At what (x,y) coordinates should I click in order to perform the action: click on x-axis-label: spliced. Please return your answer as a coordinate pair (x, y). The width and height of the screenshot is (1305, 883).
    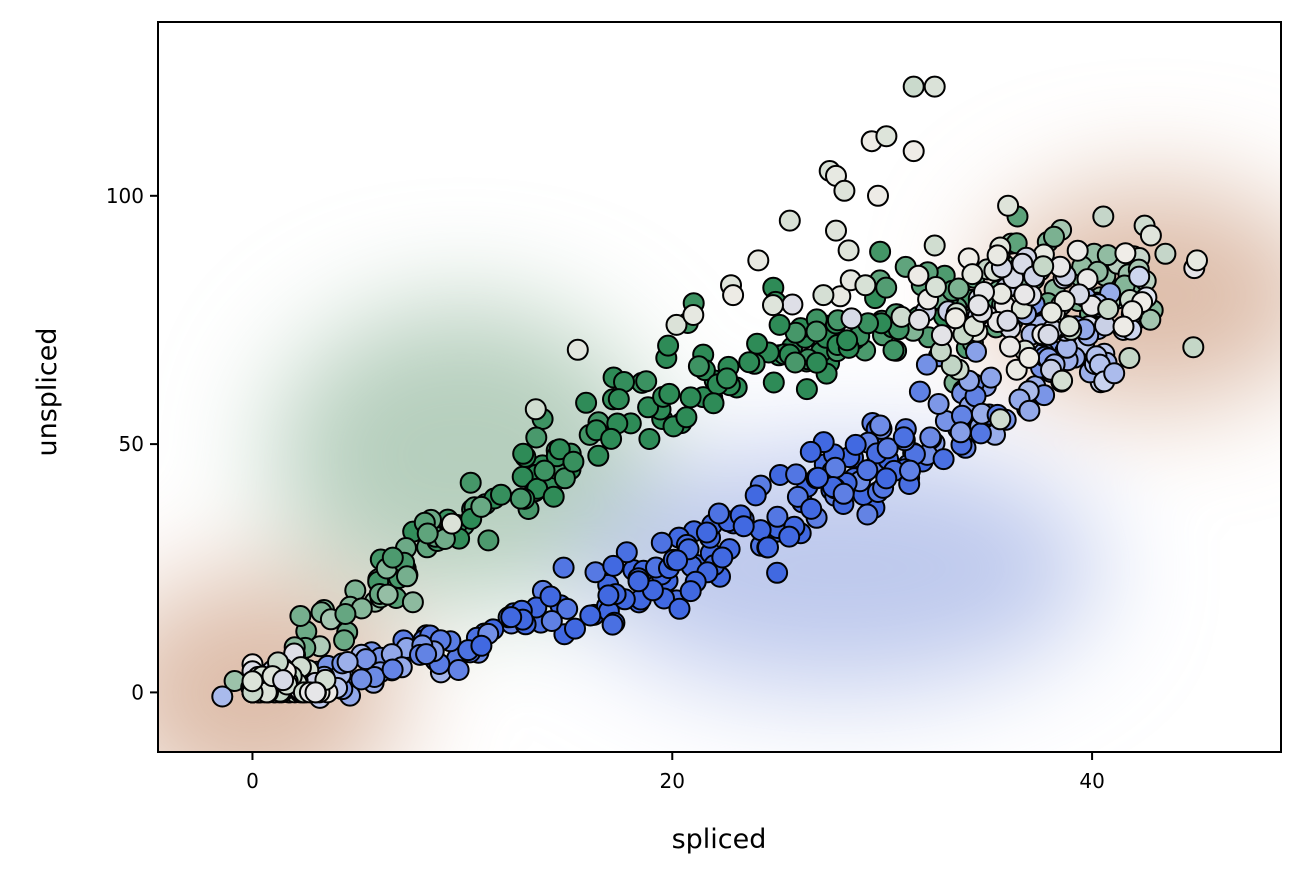
    Looking at the image, I should click on (719, 839).